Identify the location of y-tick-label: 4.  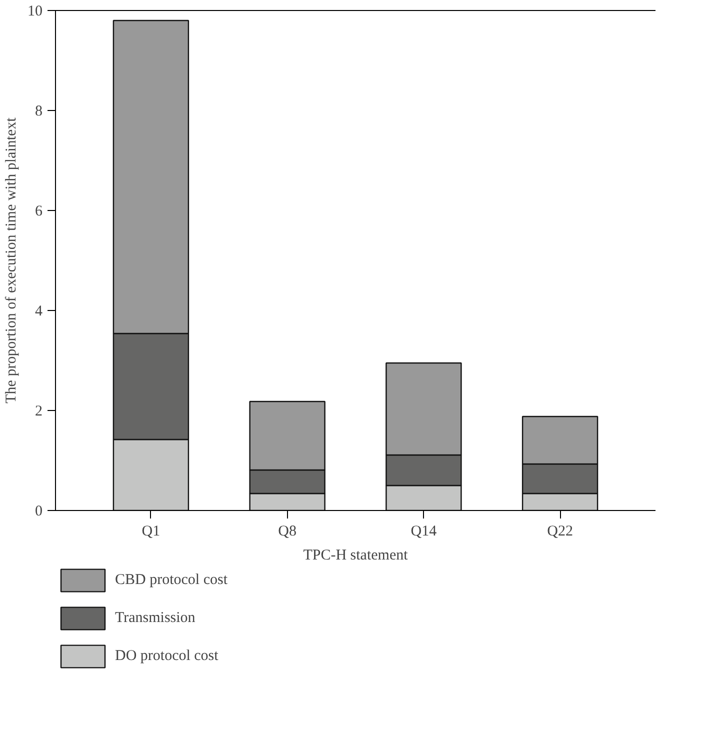
(39, 312).